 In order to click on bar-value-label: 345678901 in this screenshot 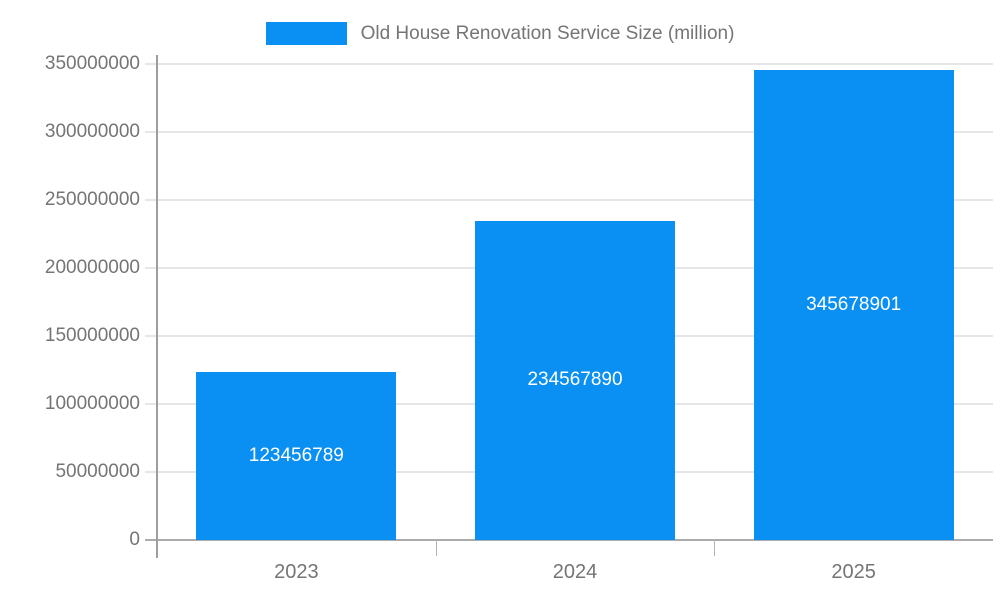, I will do `click(854, 304)`.